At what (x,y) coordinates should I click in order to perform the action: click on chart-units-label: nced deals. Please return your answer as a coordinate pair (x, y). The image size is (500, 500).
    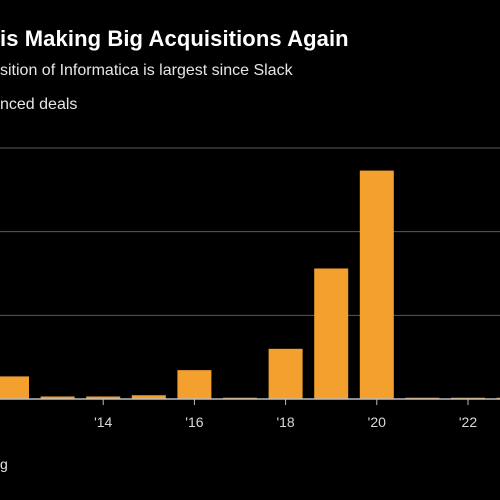
    Looking at the image, I should click on (39, 104).